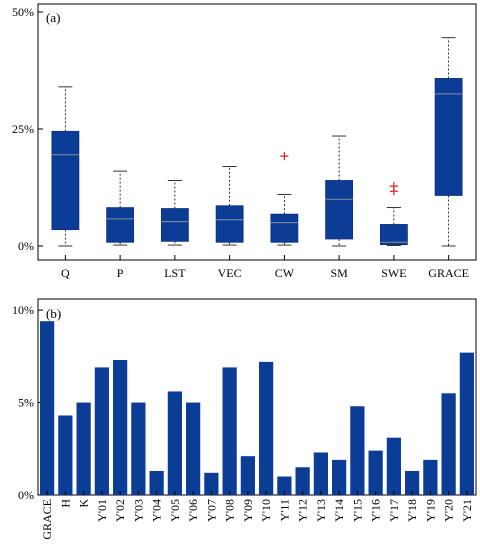 The width and height of the screenshot is (480, 550). What do you see at coordinates (175, 510) in the screenshot?
I see `x-tick-label: Y'05` at bounding box center [175, 510].